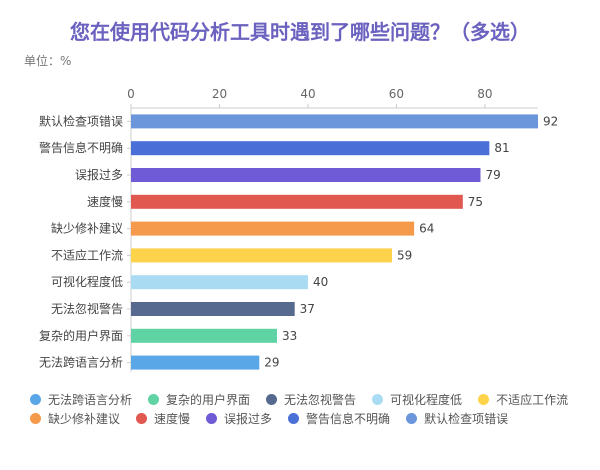 This screenshot has height=470, width=600. Describe the element at coordinates (81, 147) in the screenshot. I see `category-label: 警告信息不明确` at that location.